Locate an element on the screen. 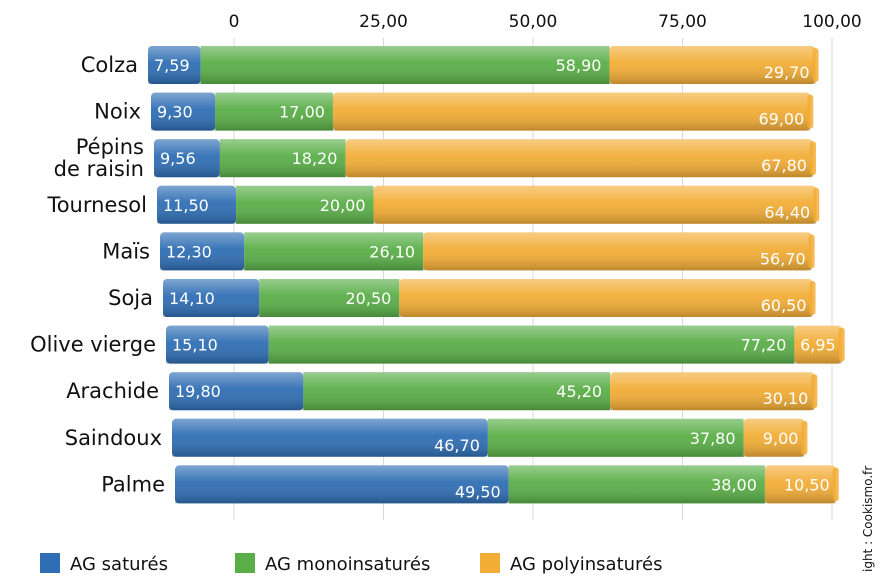  data-label: 20,50 is located at coordinates (369, 298).